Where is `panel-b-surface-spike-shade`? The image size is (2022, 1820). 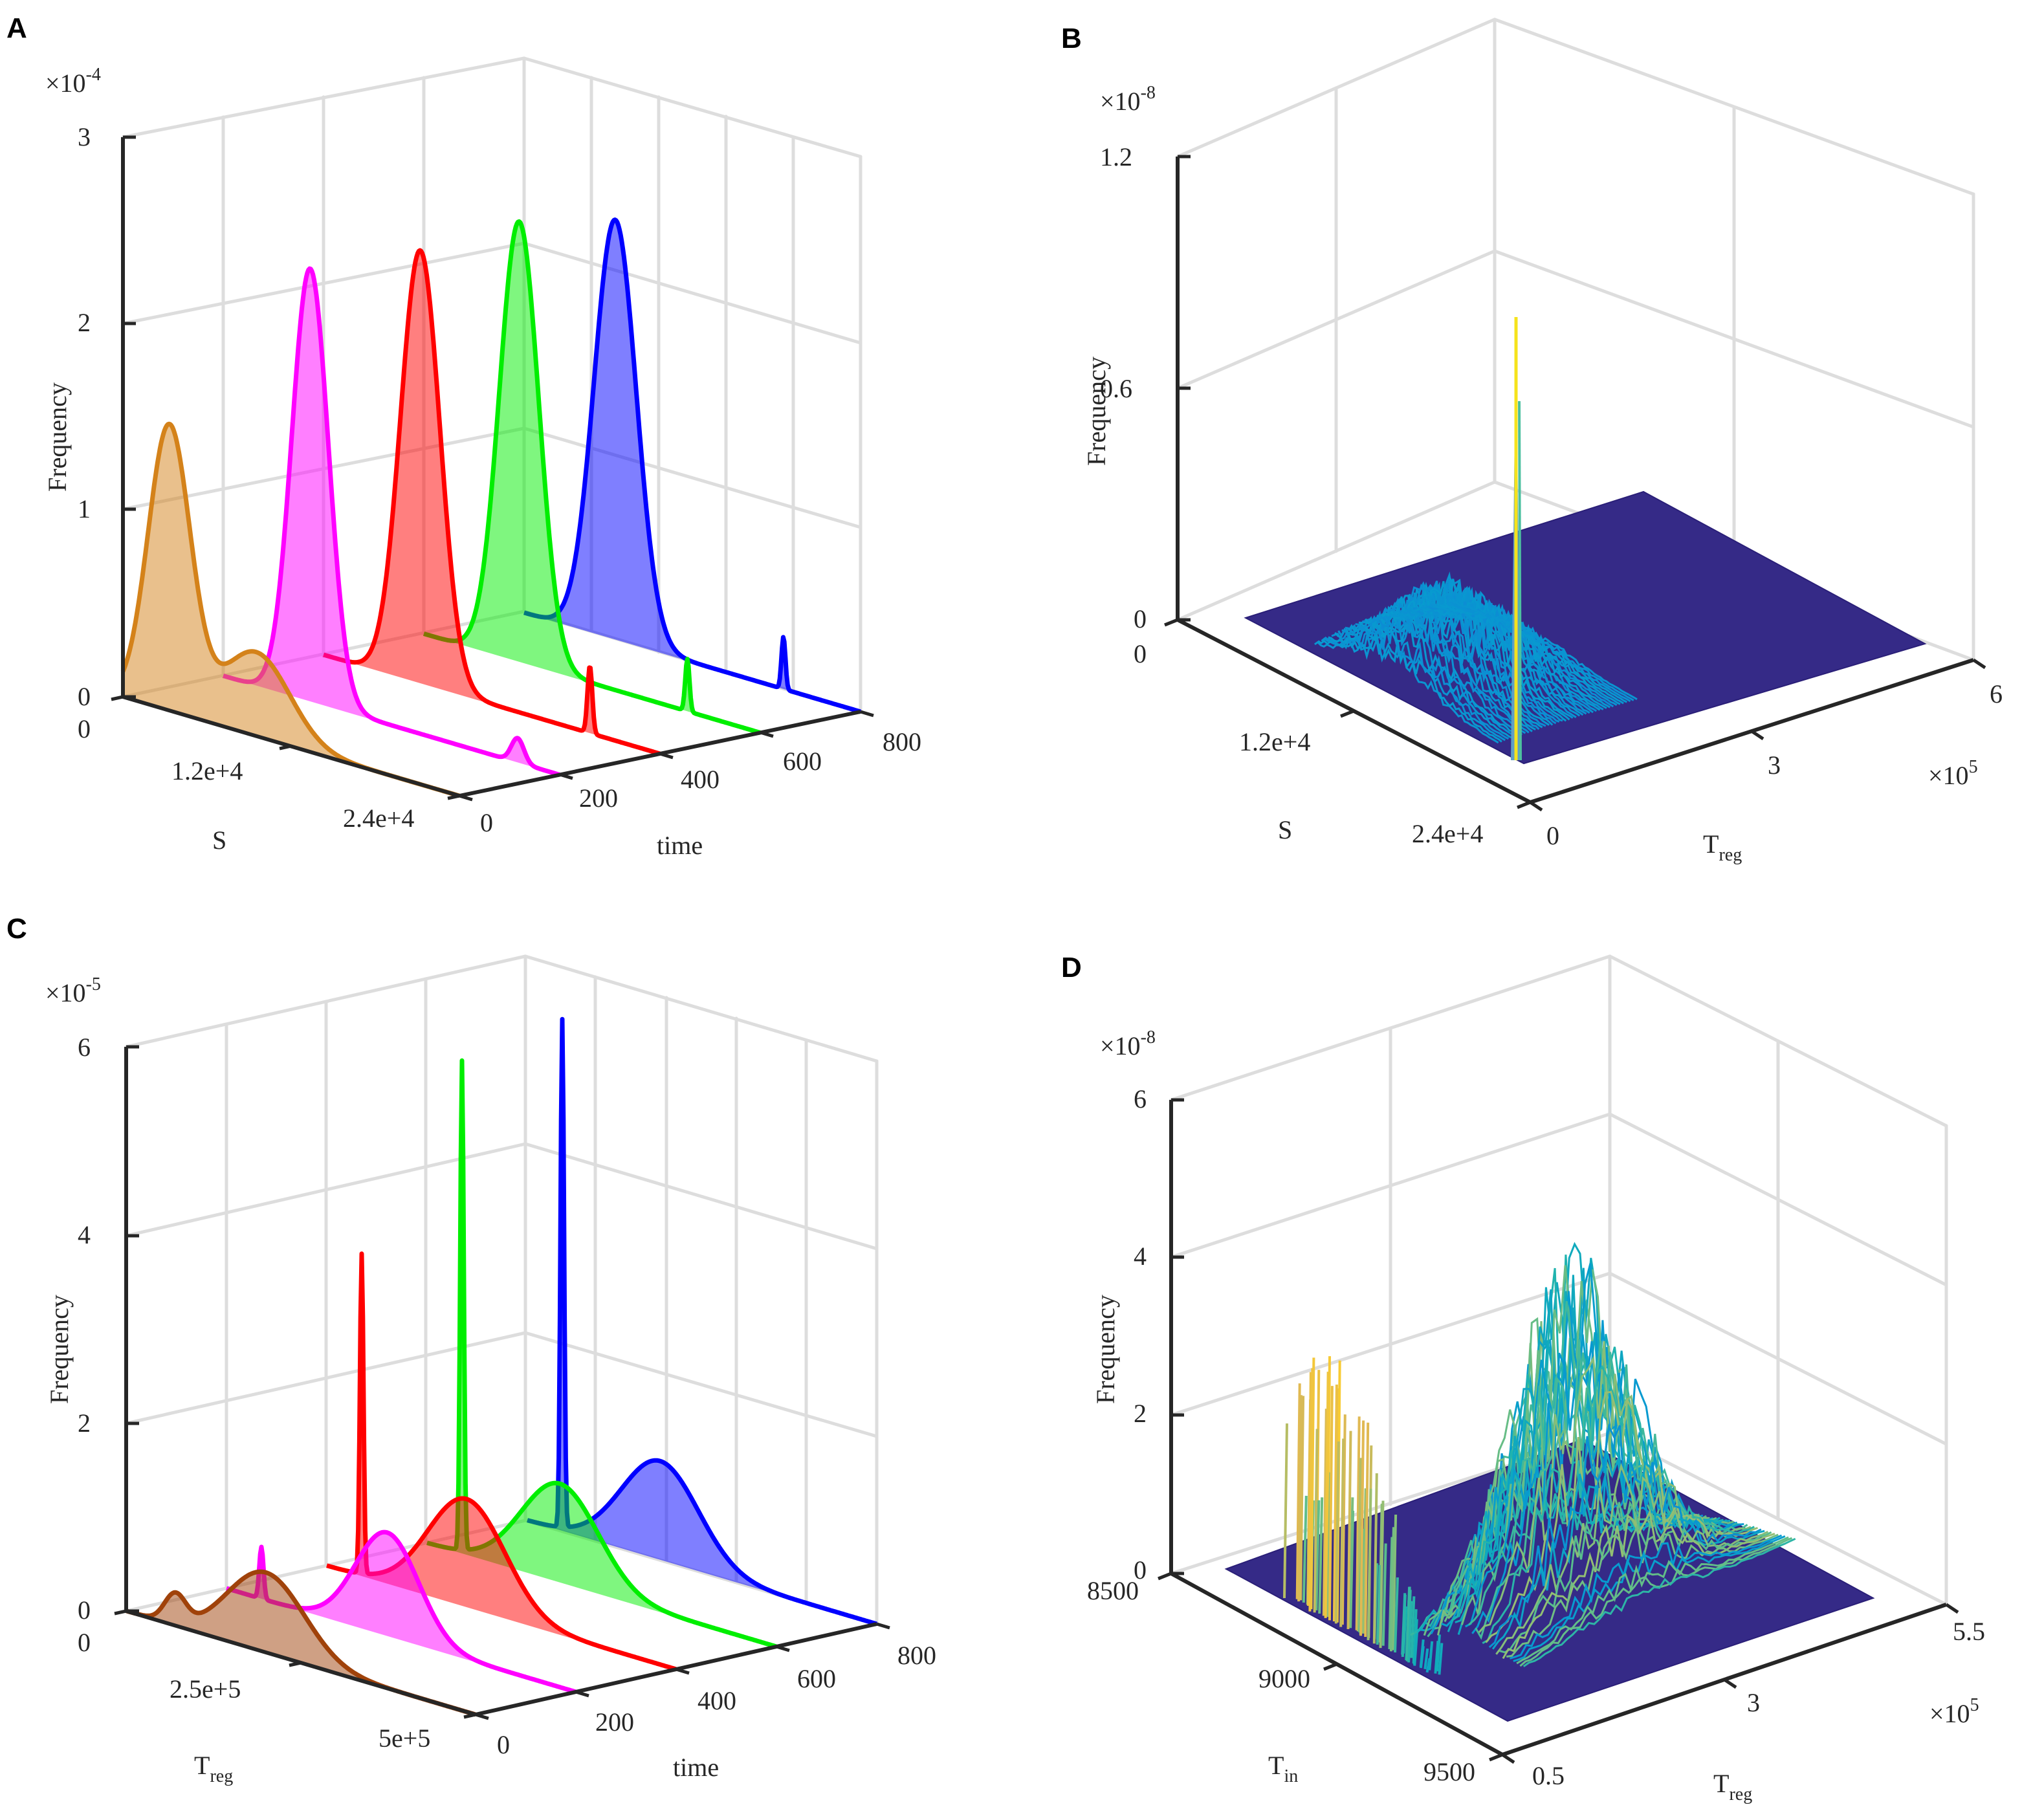
panel-b-surface-spike-shade is located at coordinates (1520, 580).